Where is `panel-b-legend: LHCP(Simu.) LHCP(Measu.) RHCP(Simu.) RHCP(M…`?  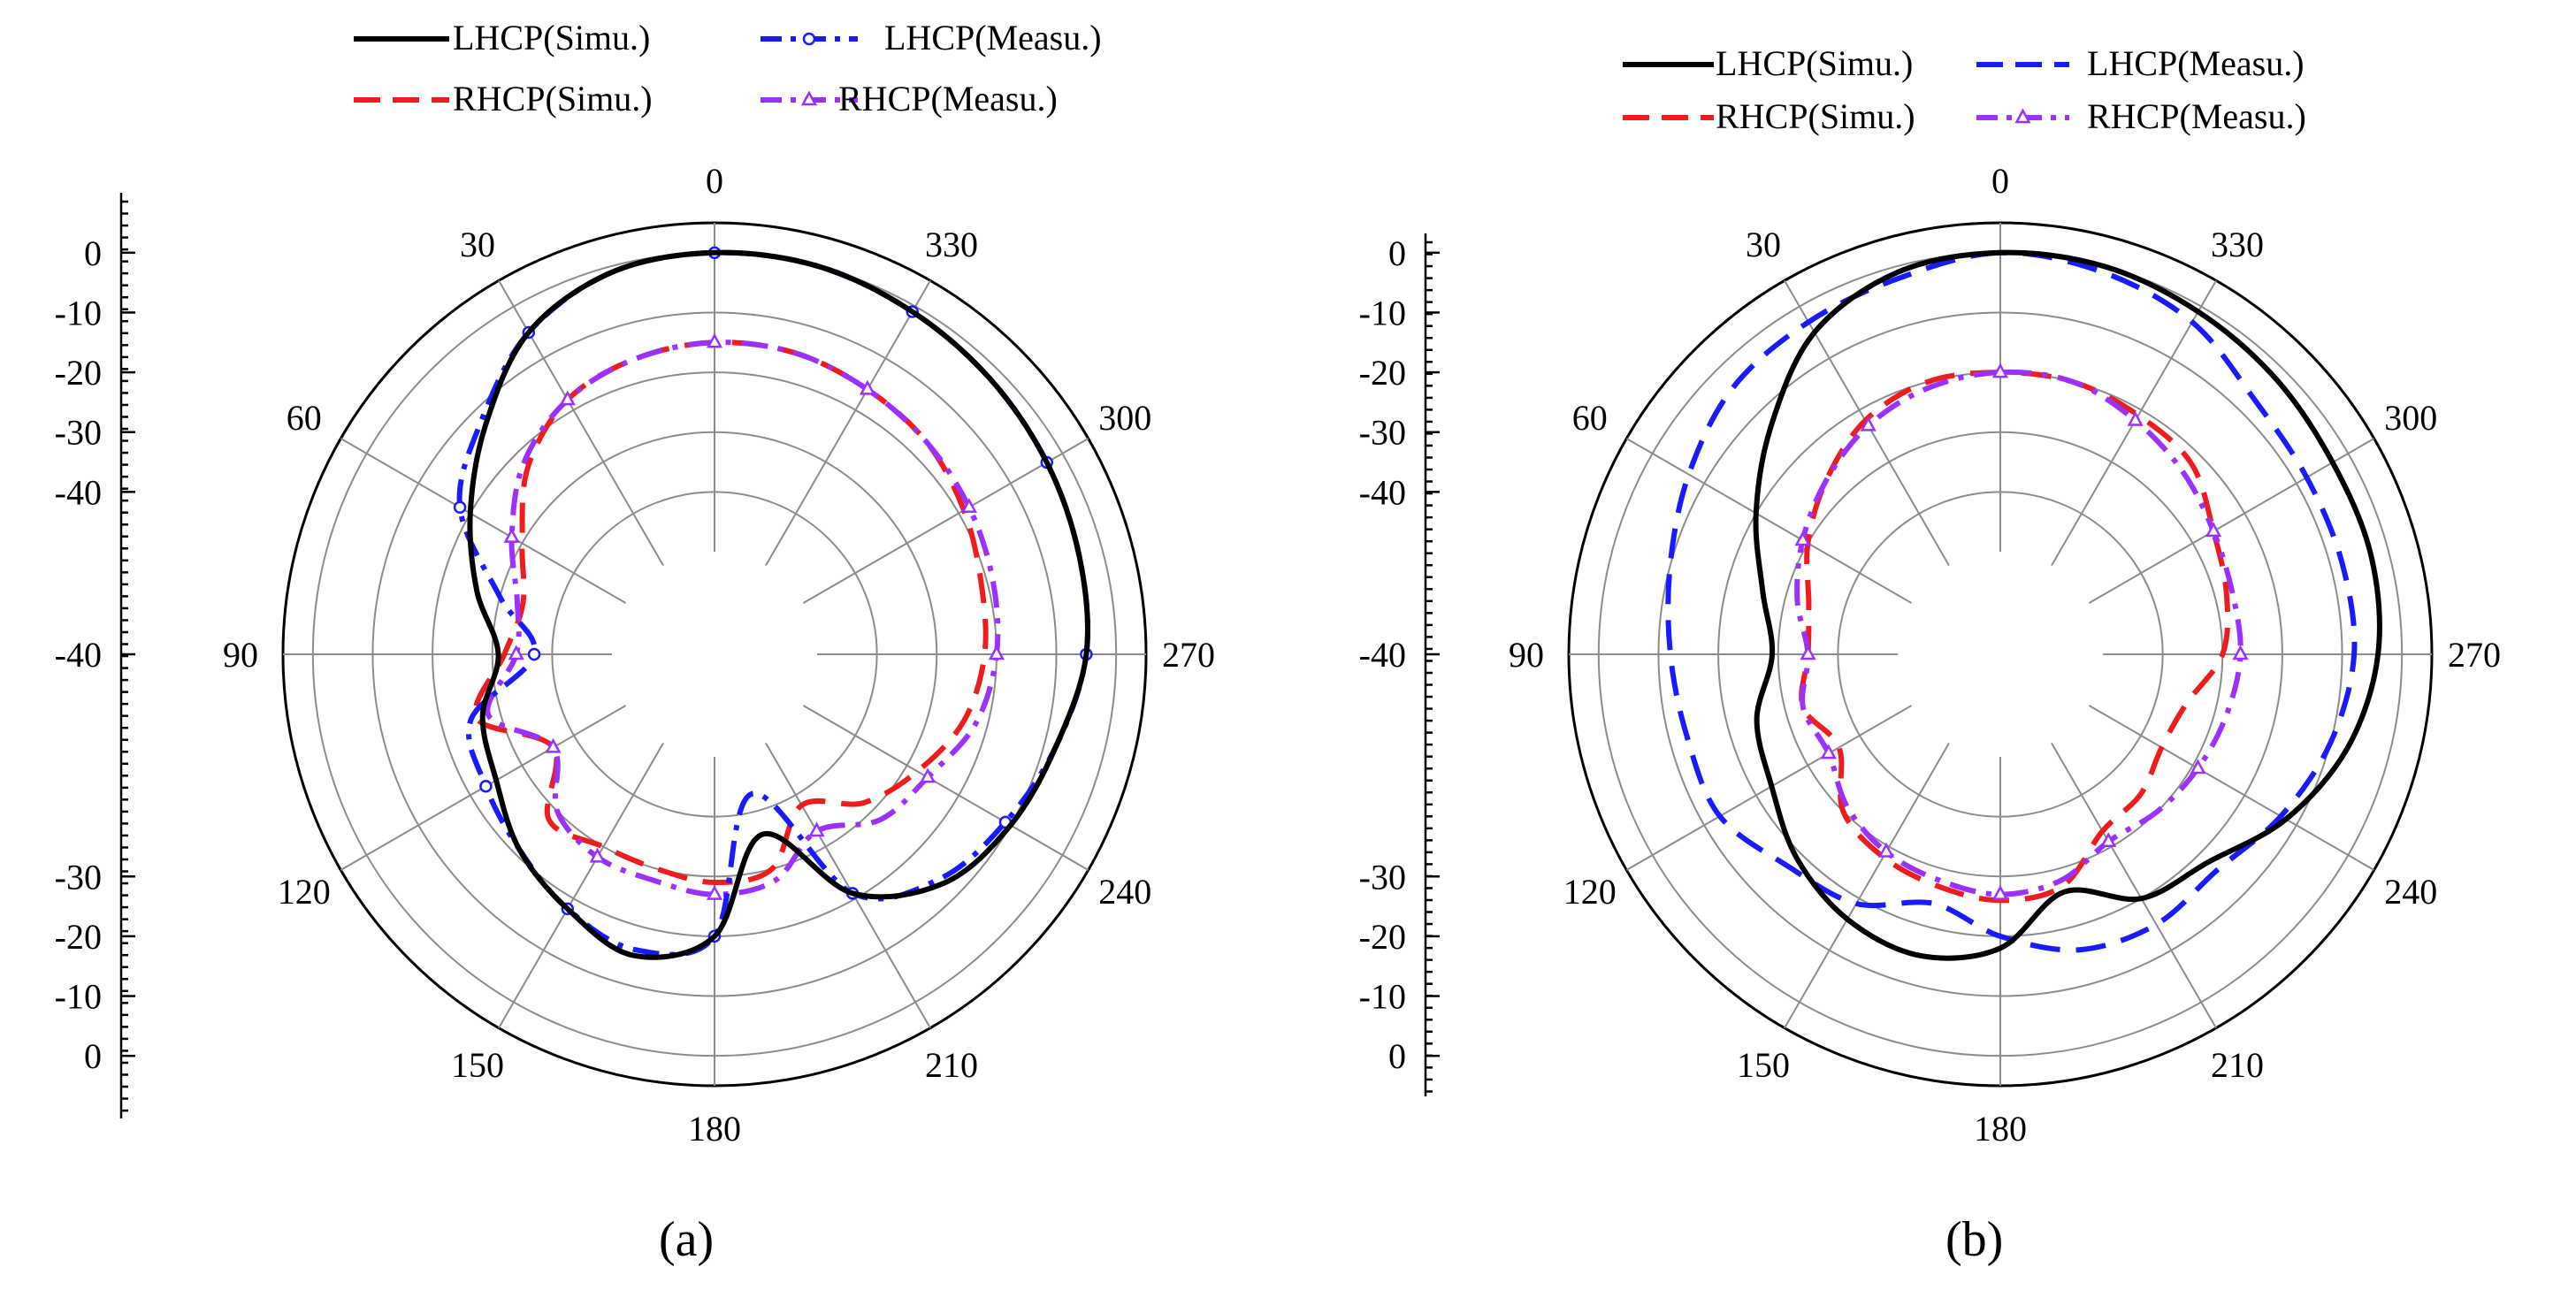 panel-b-legend: LHCP(Simu.) LHCP(Measu.) RHCP(Simu.) RHCP(M… is located at coordinates (1965, 89).